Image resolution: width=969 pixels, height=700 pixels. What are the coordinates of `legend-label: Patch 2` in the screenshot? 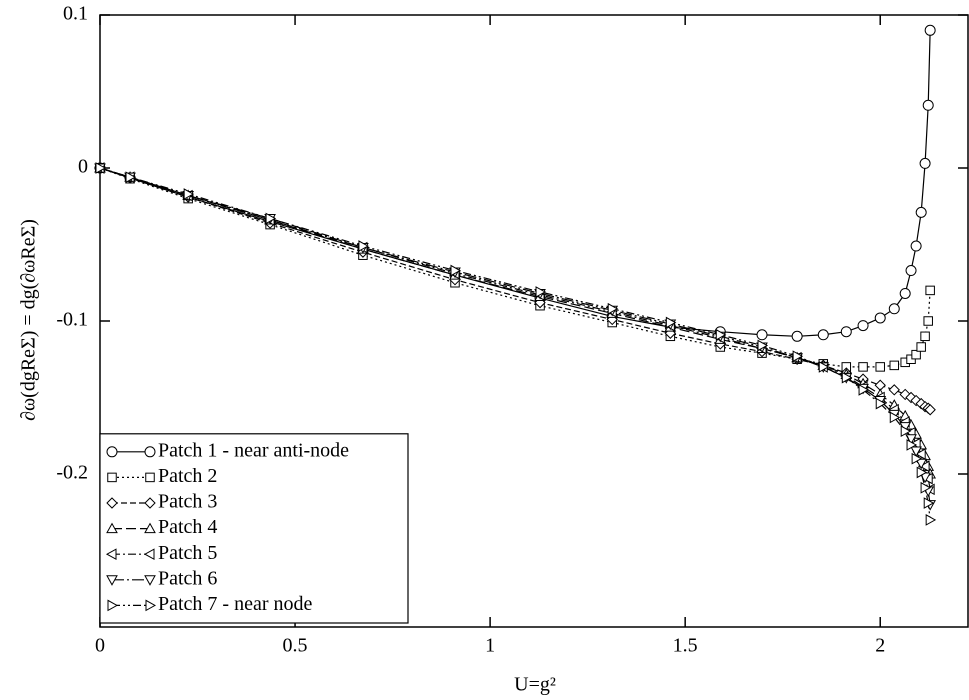 It's located at (187, 476).